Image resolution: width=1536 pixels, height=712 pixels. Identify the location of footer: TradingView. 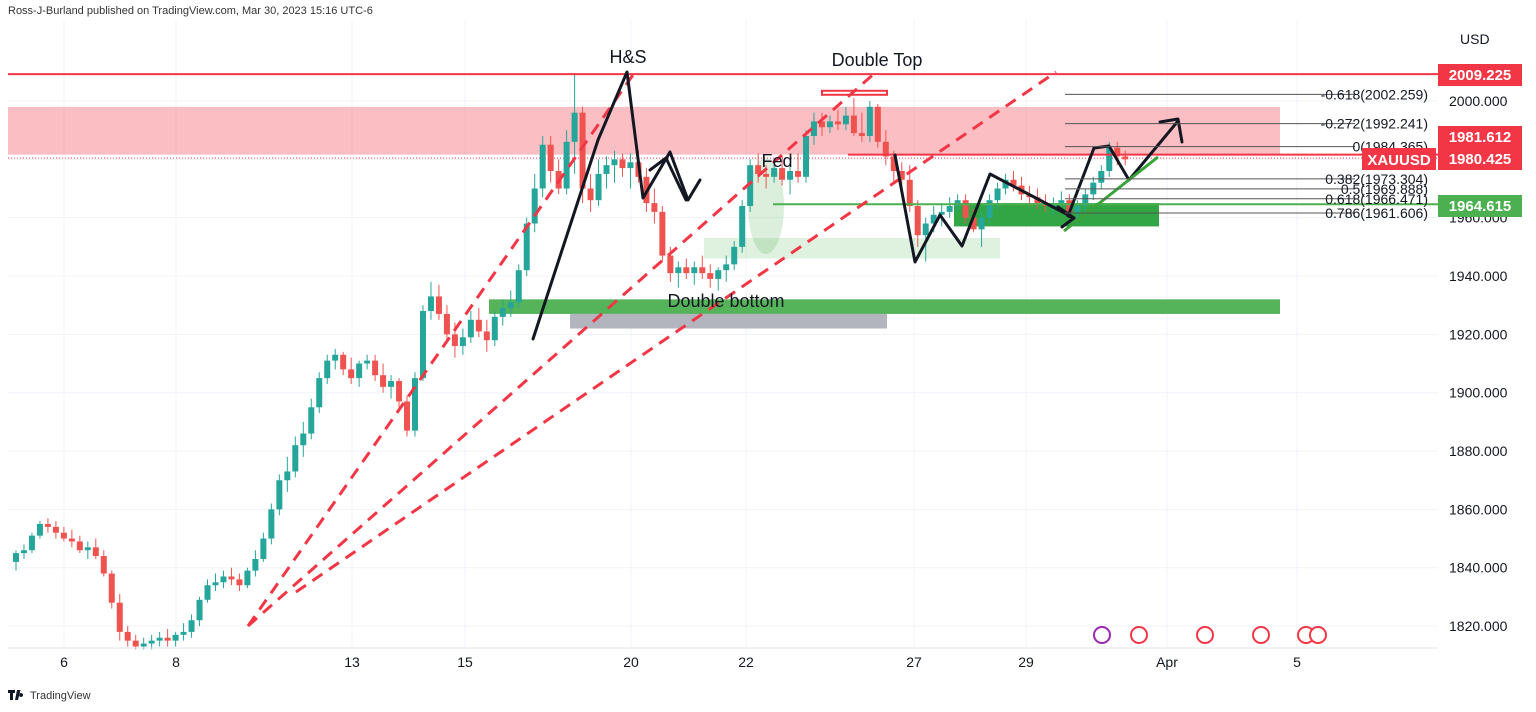
(49, 696).